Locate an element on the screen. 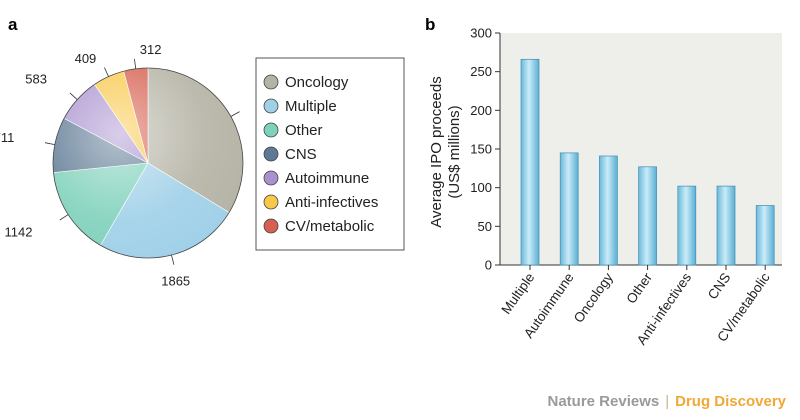  pie-value-label-cns: 711 is located at coordinates (7, 137).